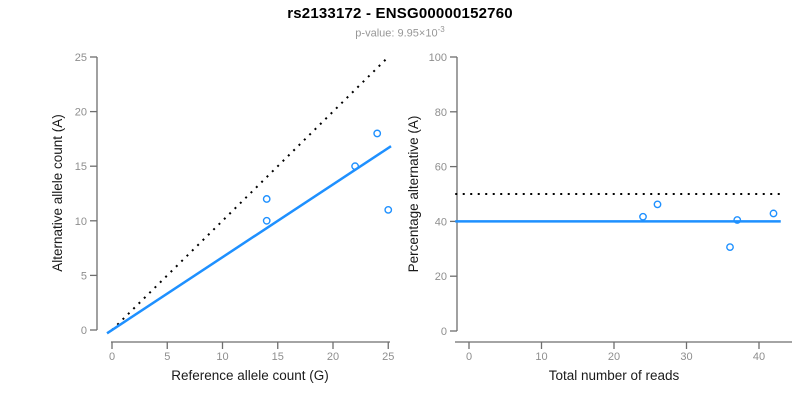 The image size is (800, 400). What do you see at coordinates (441, 29) in the screenshot?
I see `pvalue-exponent: -3` at bounding box center [441, 29].